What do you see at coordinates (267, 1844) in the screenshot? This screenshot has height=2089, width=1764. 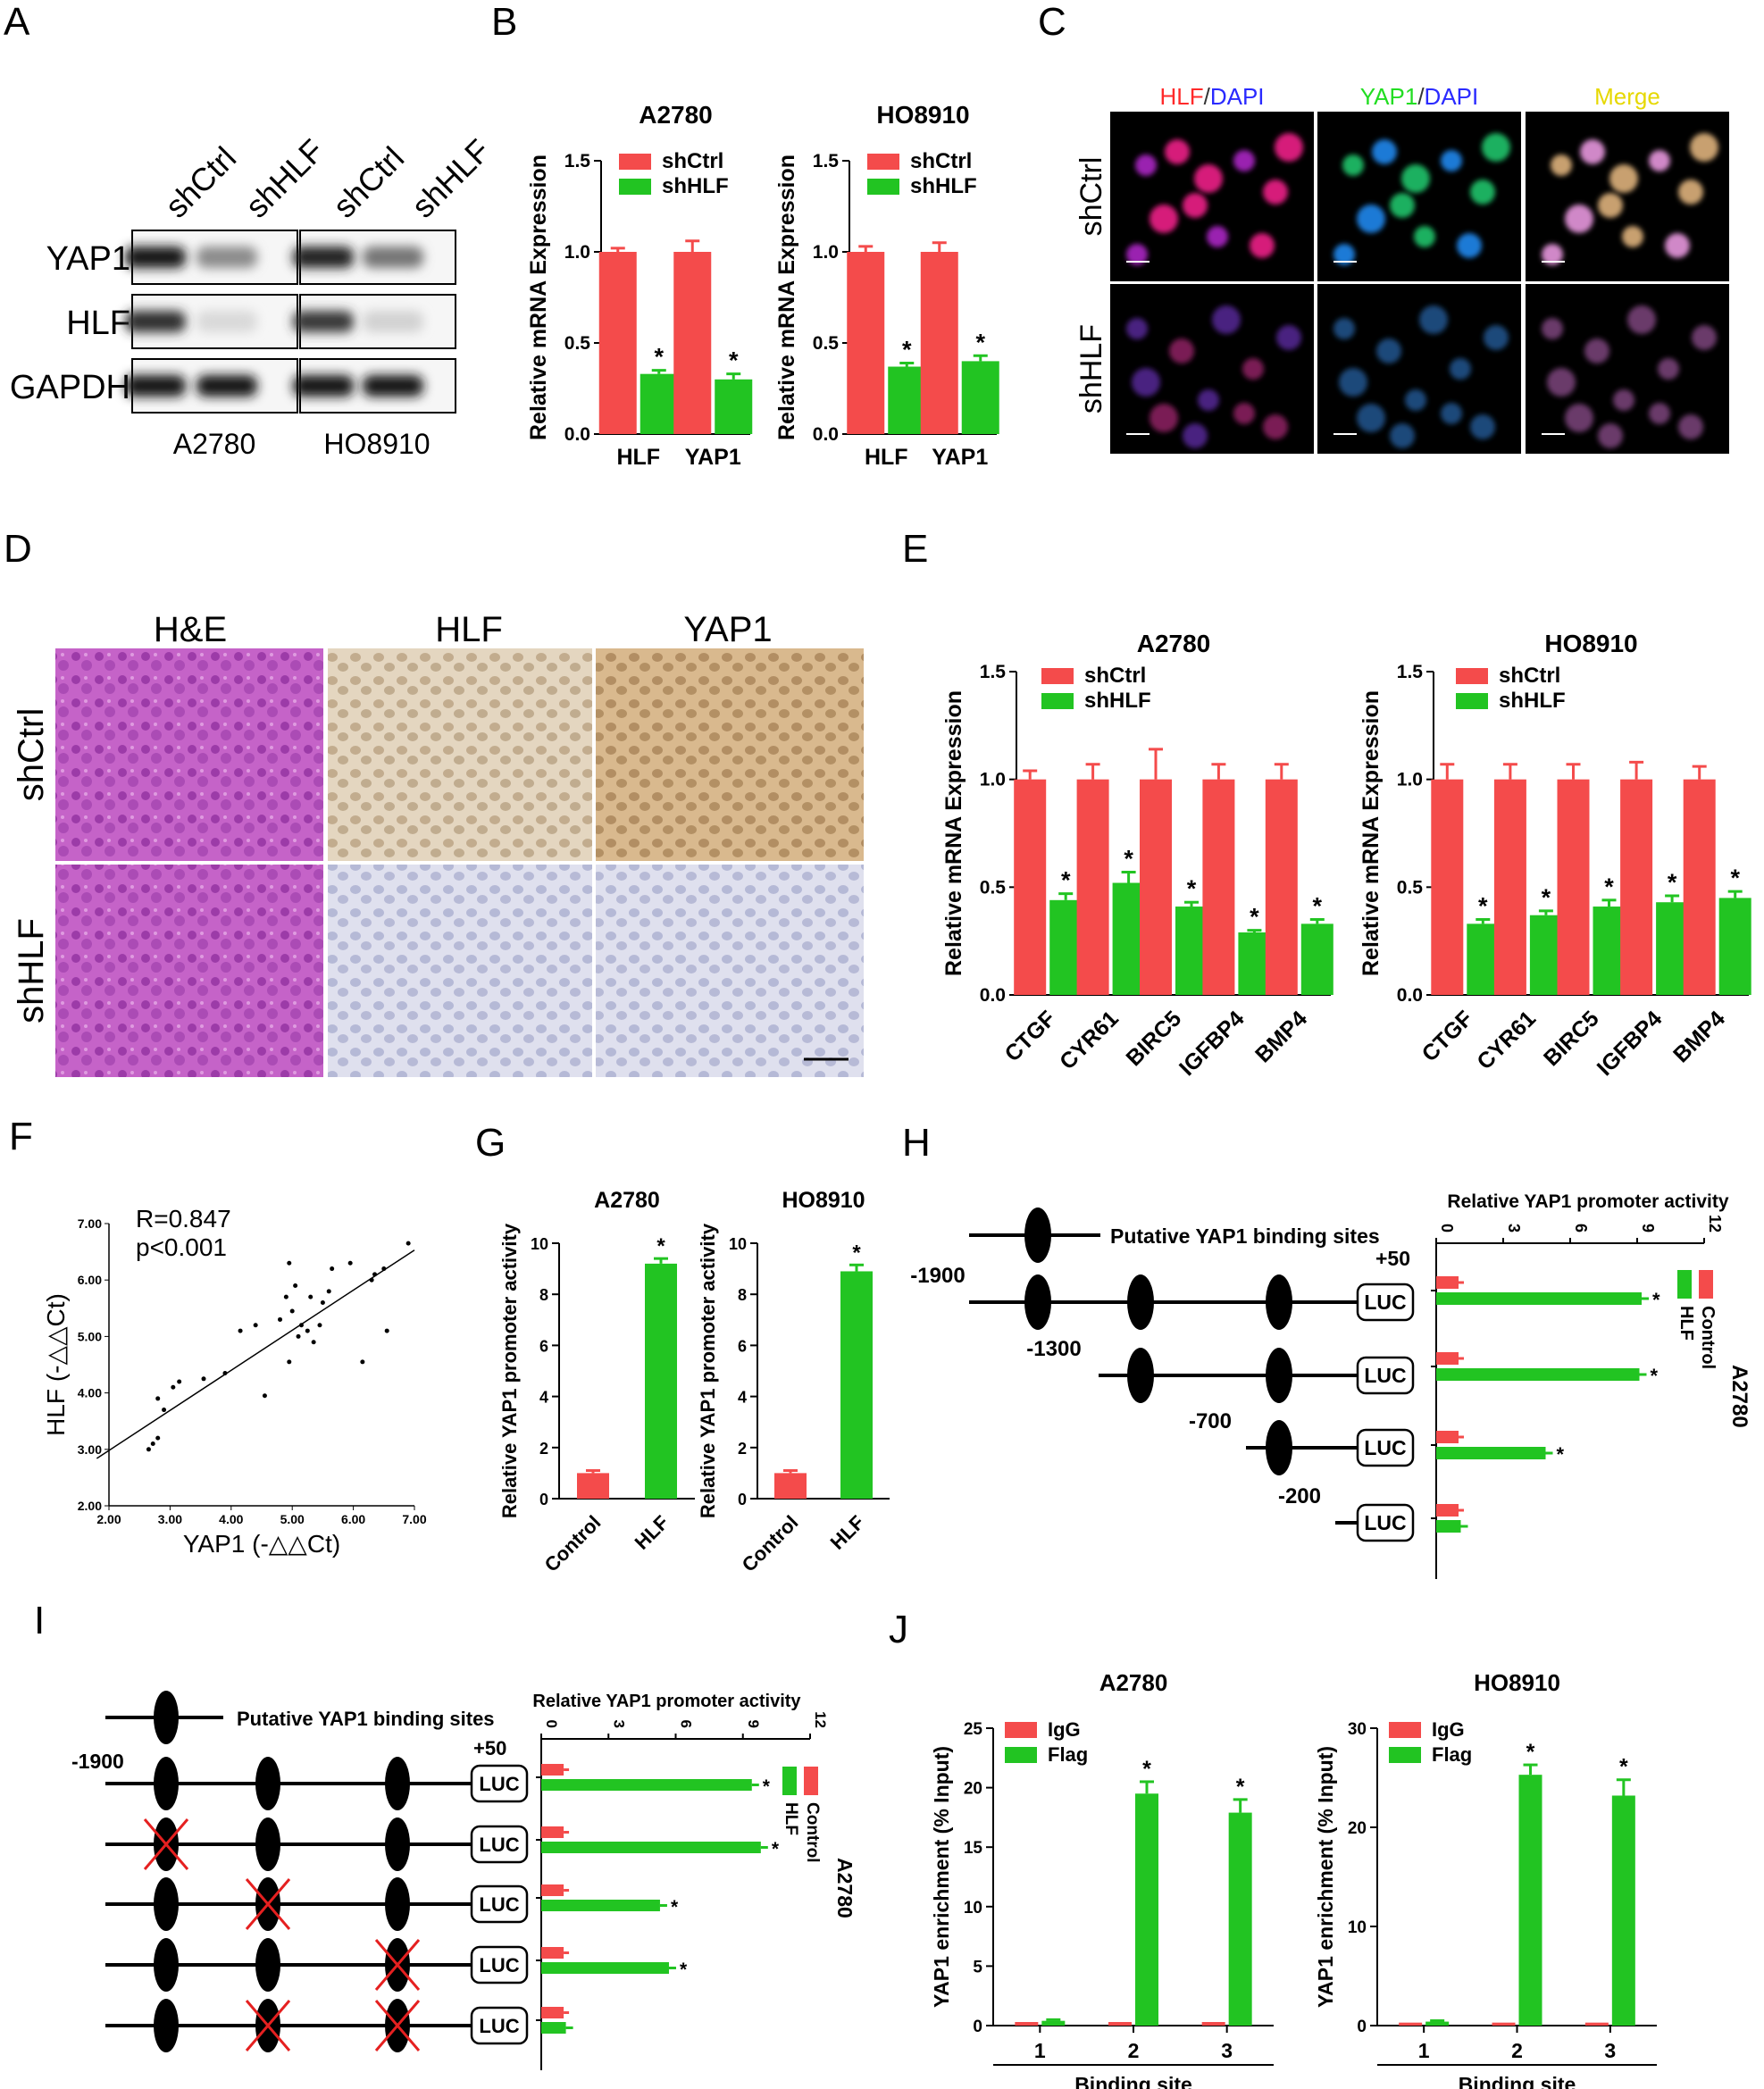 I see `binding-site` at bounding box center [267, 1844].